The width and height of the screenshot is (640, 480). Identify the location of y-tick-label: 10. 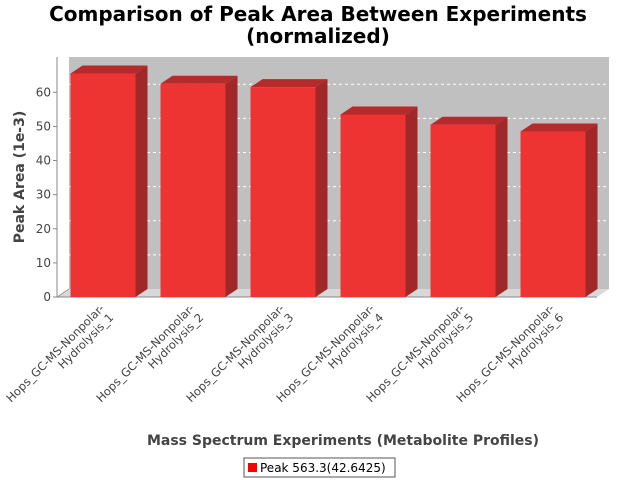
(43, 263).